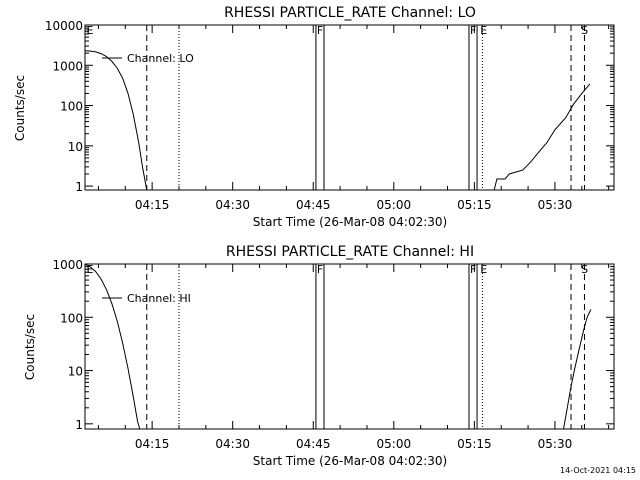 The image size is (640, 480). Describe the element at coordinates (159, 298) in the screenshot. I see `legend-label: Channel: HI` at that location.